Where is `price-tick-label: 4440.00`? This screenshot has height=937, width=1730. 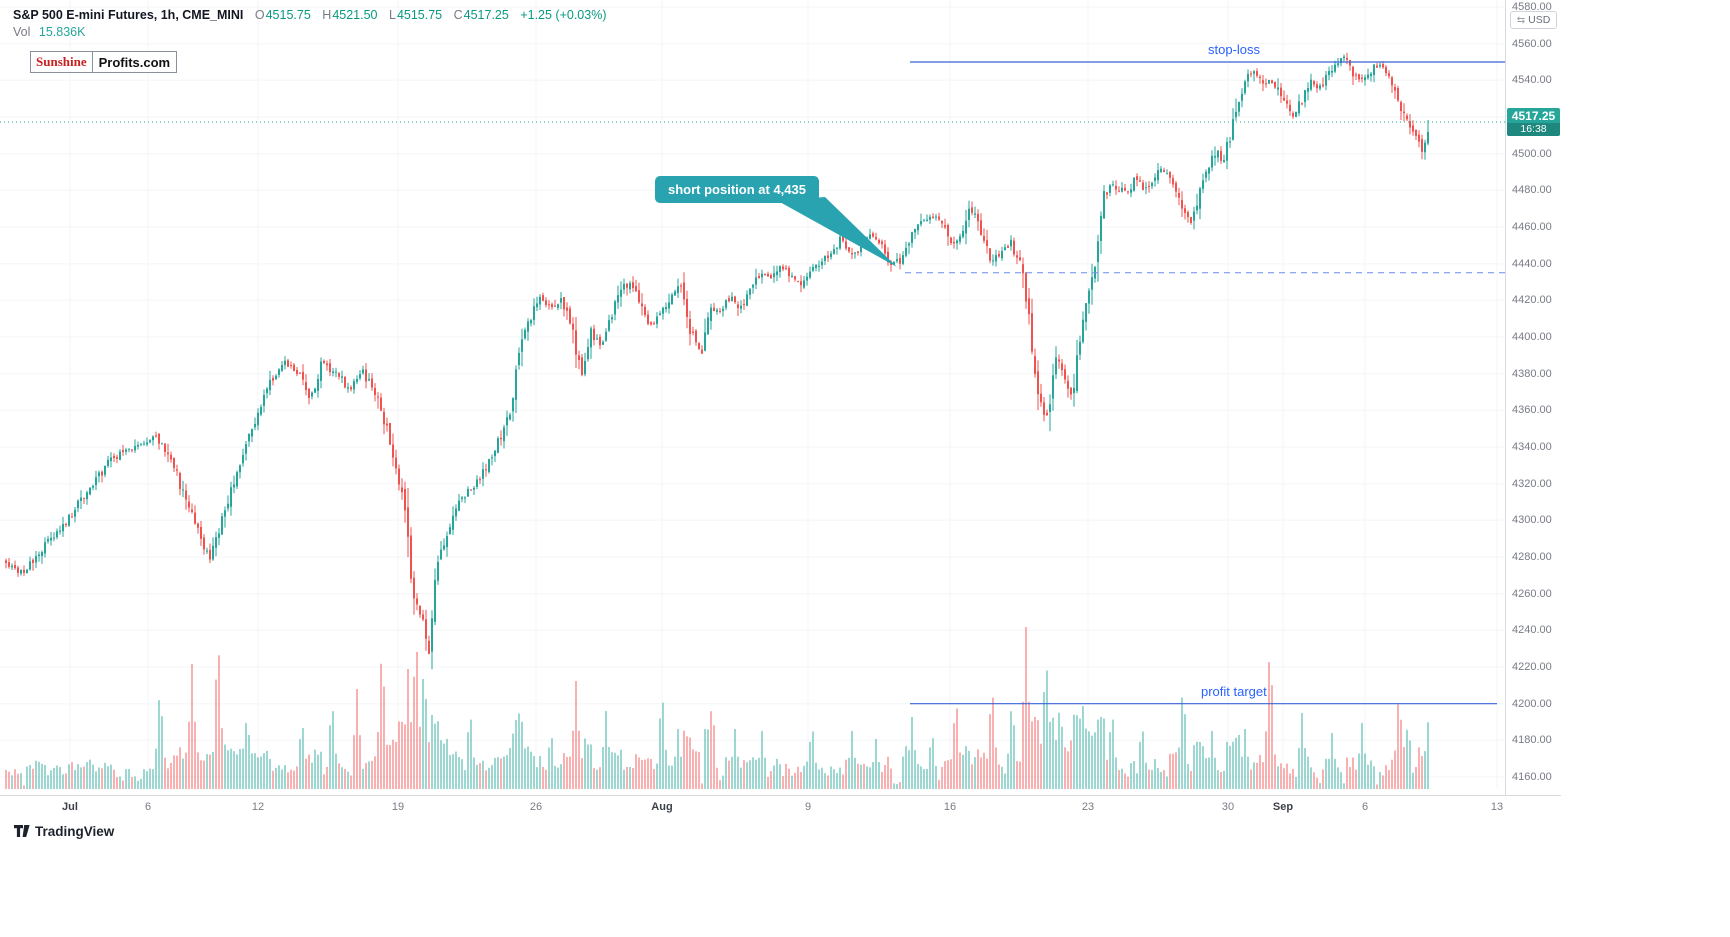 price-tick-label: 4440.00 is located at coordinates (1532, 264).